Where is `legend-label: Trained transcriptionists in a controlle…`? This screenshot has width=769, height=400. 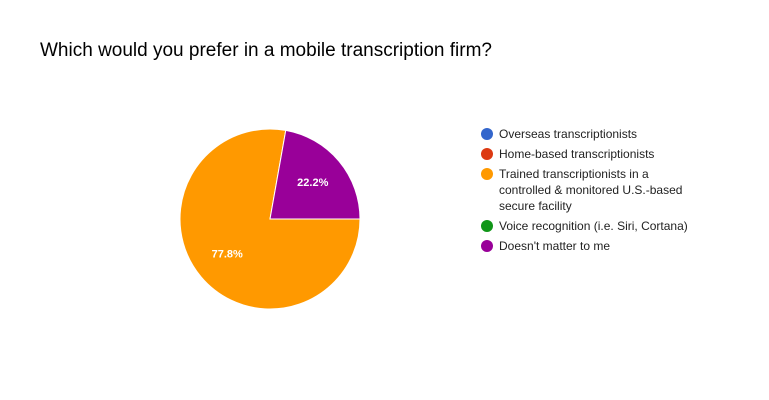
legend-label: Trained transcriptionists in a controlle… is located at coordinates (591, 190).